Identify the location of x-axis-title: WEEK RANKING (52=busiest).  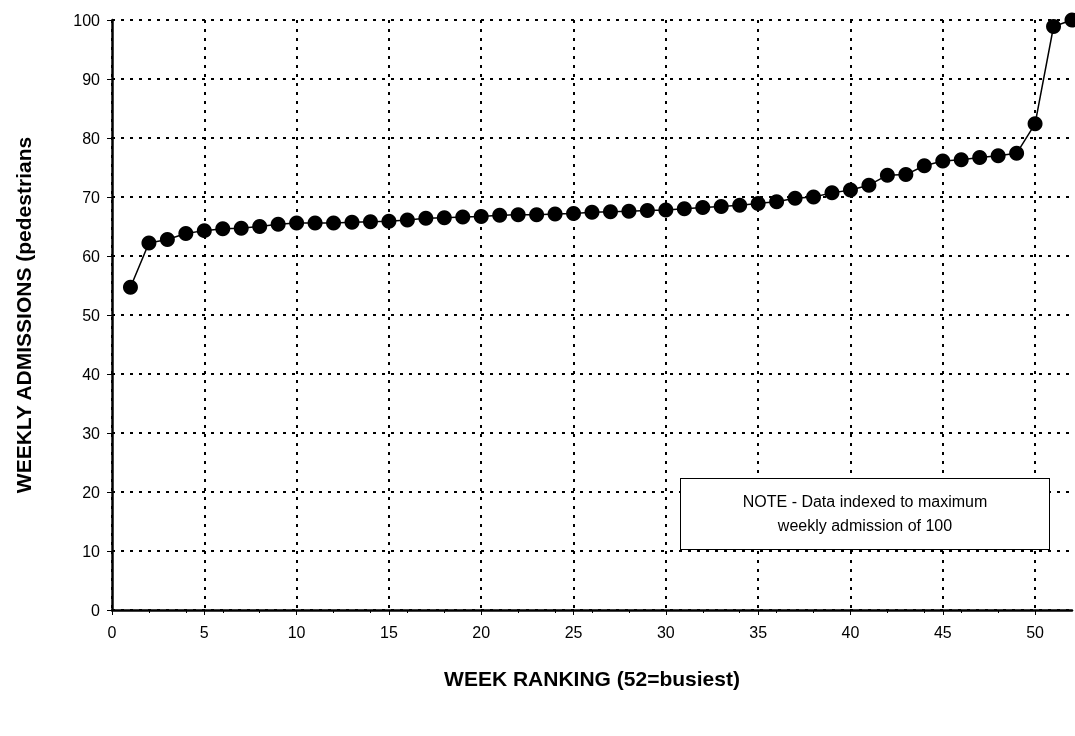
(592, 678).